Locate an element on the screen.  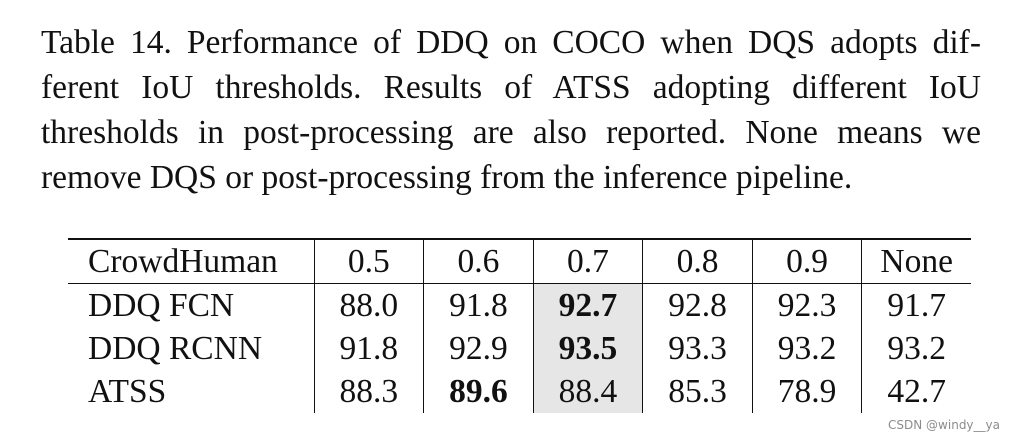
table-cell: 78.9 is located at coordinates (806, 391).